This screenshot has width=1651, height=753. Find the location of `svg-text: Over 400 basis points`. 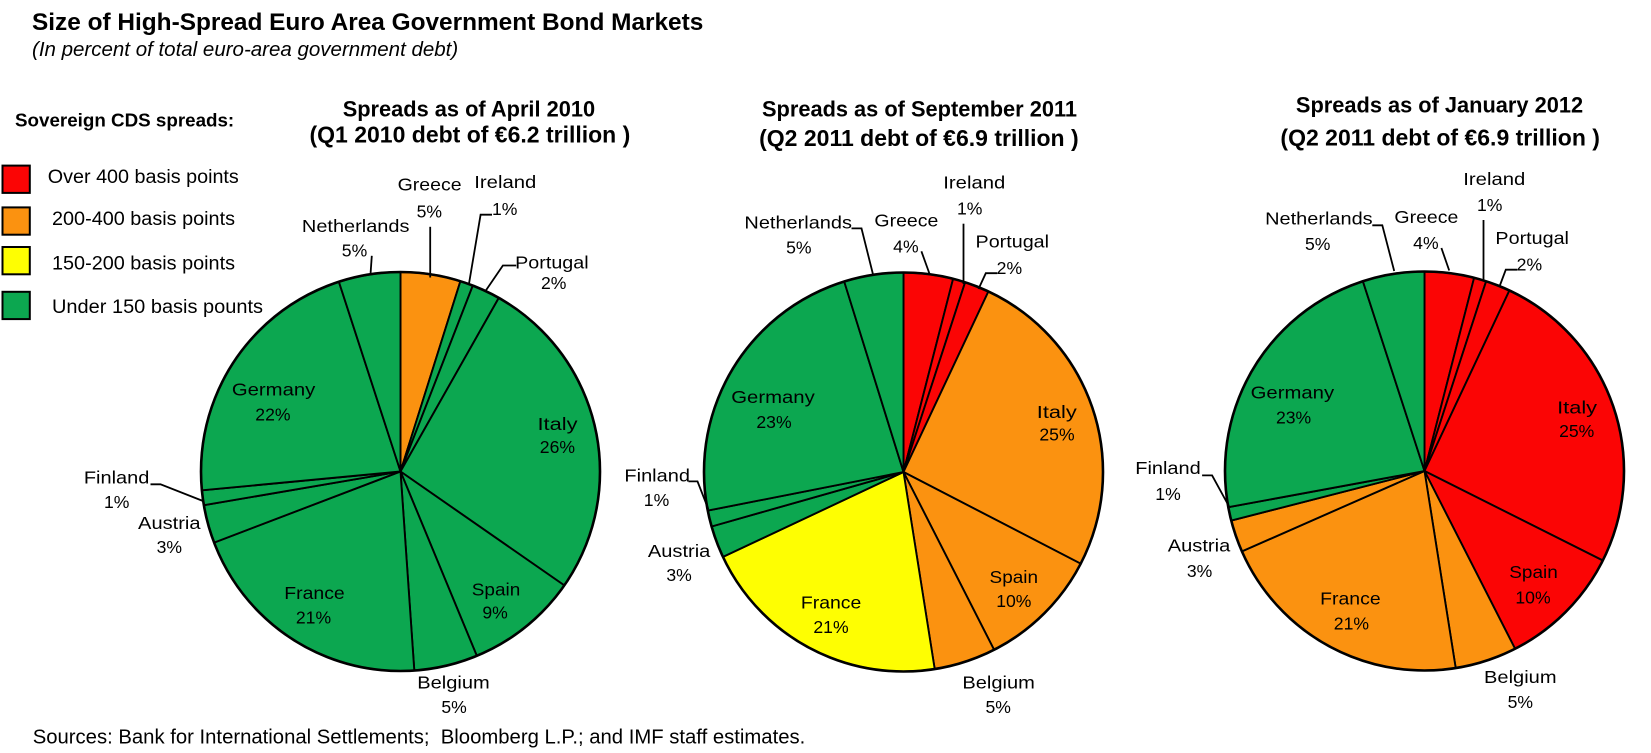

svg-text: Over 400 basis points is located at coordinates (143, 177).